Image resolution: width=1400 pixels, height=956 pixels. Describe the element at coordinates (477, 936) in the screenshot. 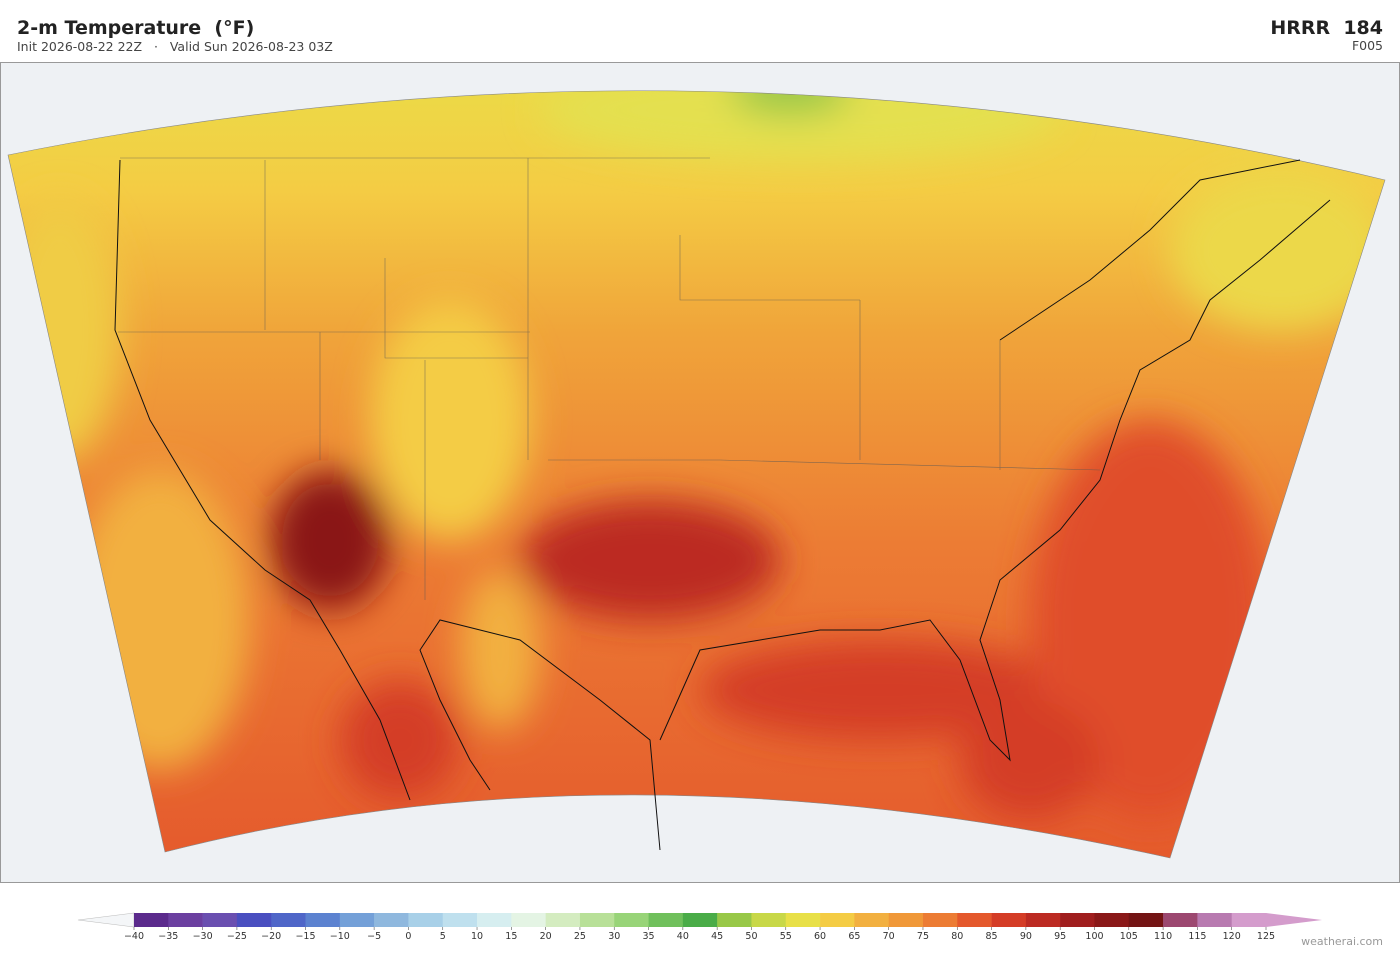

I see `colorbar-tick-label: 10` at that location.